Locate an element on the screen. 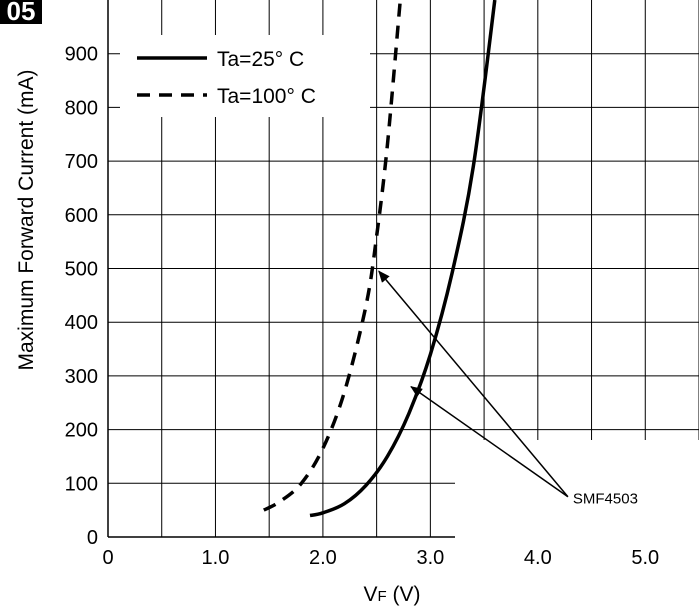  x-tick-label-2: 2.0 is located at coordinates (323, 558).